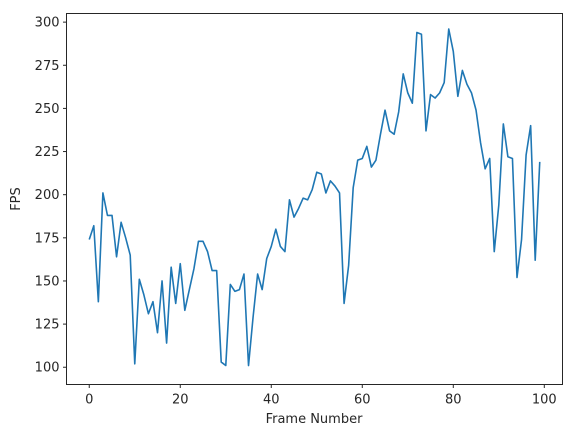  Describe the element at coordinates (544, 400) in the screenshot. I see `x-tick-label: 100` at that location.